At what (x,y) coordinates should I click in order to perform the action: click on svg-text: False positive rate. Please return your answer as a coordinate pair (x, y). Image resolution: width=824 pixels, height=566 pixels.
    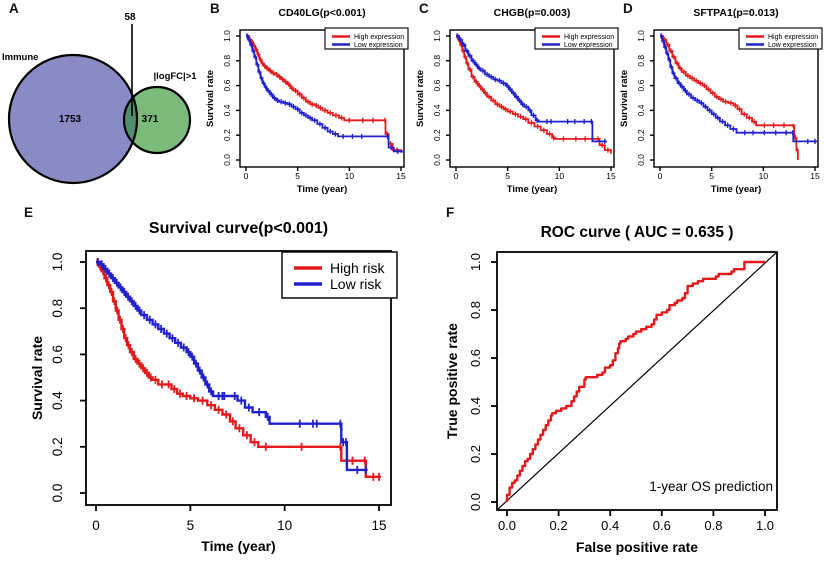
    Looking at the image, I should click on (637, 547).